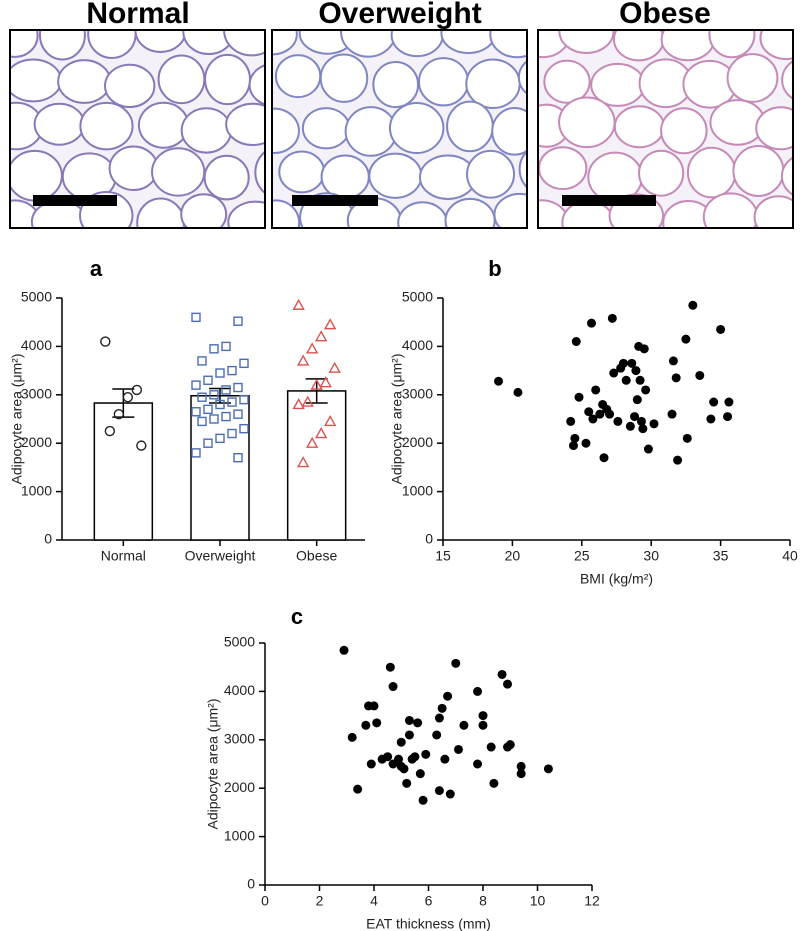 The width and height of the screenshot is (800, 931). What do you see at coordinates (335, 200) in the screenshot?
I see `scale-bar` at bounding box center [335, 200].